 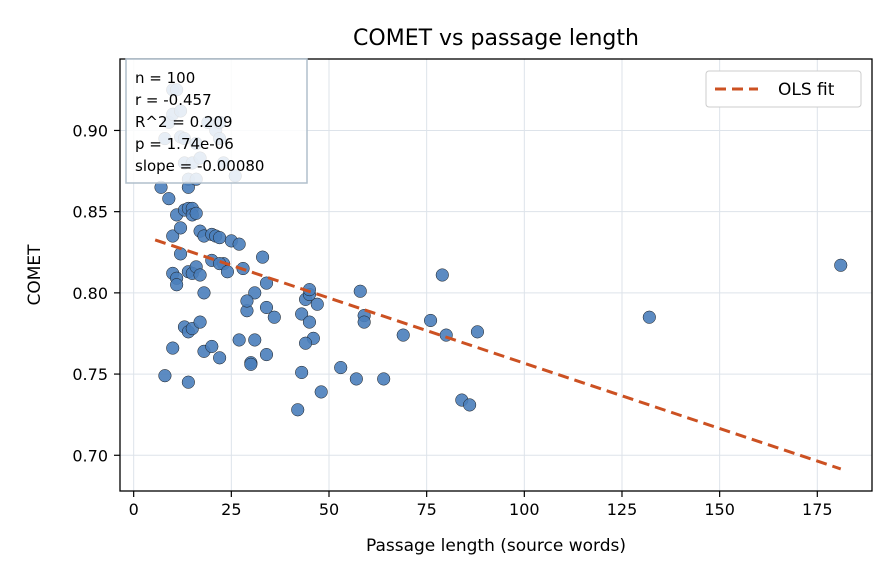 What do you see at coordinates (496, 546) in the screenshot?
I see `x-axis-label: Passage length (source words)` at bounding box center [496, 546].